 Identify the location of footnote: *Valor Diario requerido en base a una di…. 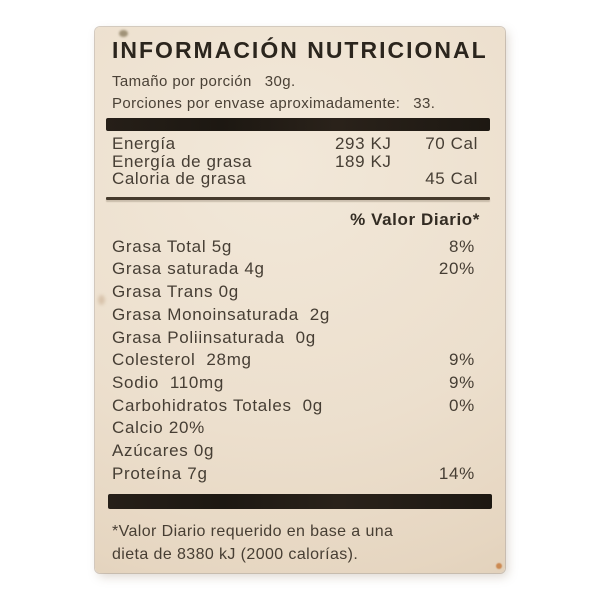
(298, 543).